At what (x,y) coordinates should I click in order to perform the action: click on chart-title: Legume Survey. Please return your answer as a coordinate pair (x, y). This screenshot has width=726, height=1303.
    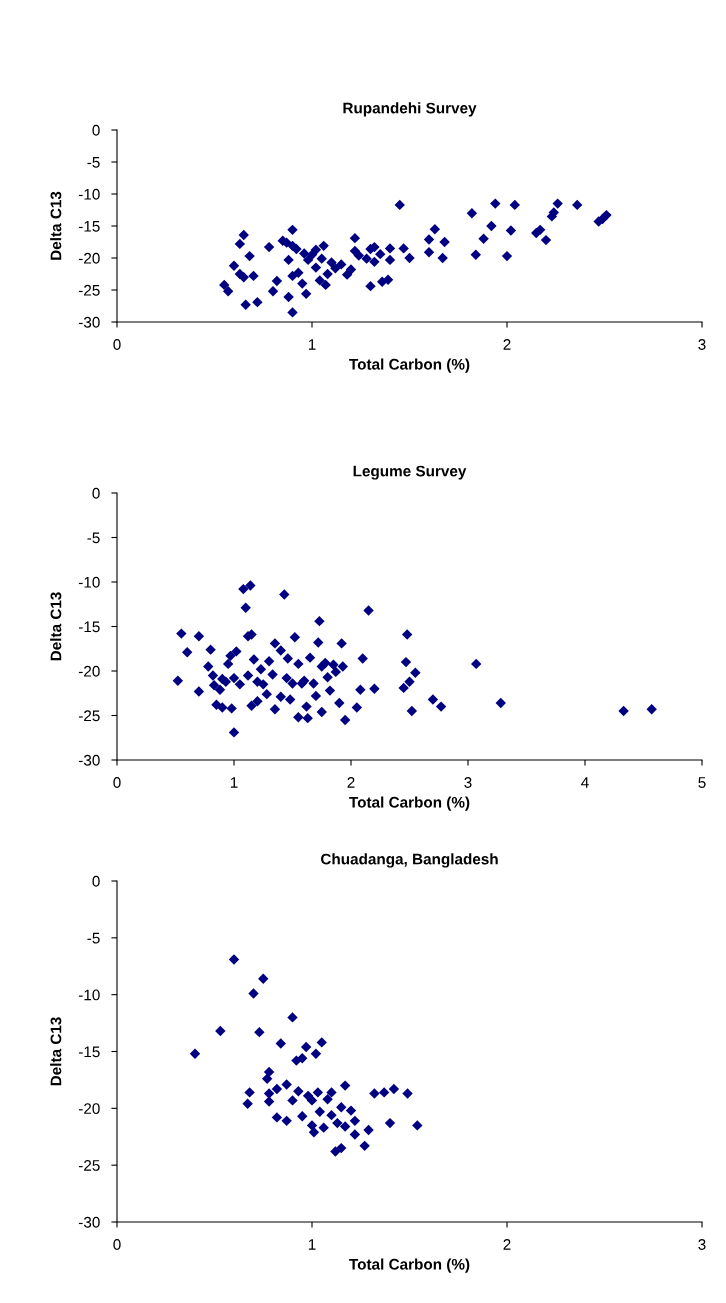
    Looking at the image, I should click on (410, 472).